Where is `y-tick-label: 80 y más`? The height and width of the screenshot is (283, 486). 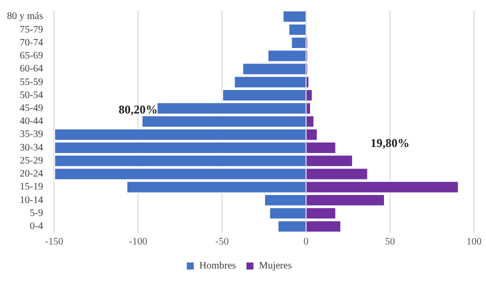 y-tick-label: 80 y más is located at coordinates (25, 16).